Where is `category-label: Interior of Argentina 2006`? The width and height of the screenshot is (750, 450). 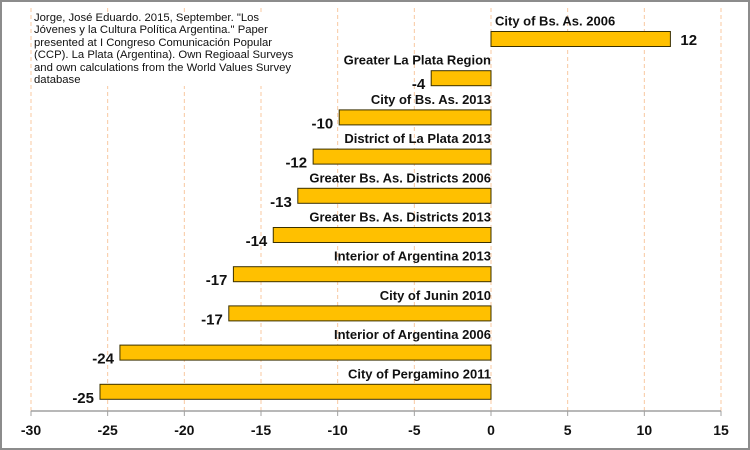
category-label: Interior of Argentina 2006 is located at coordinates (412, 334).